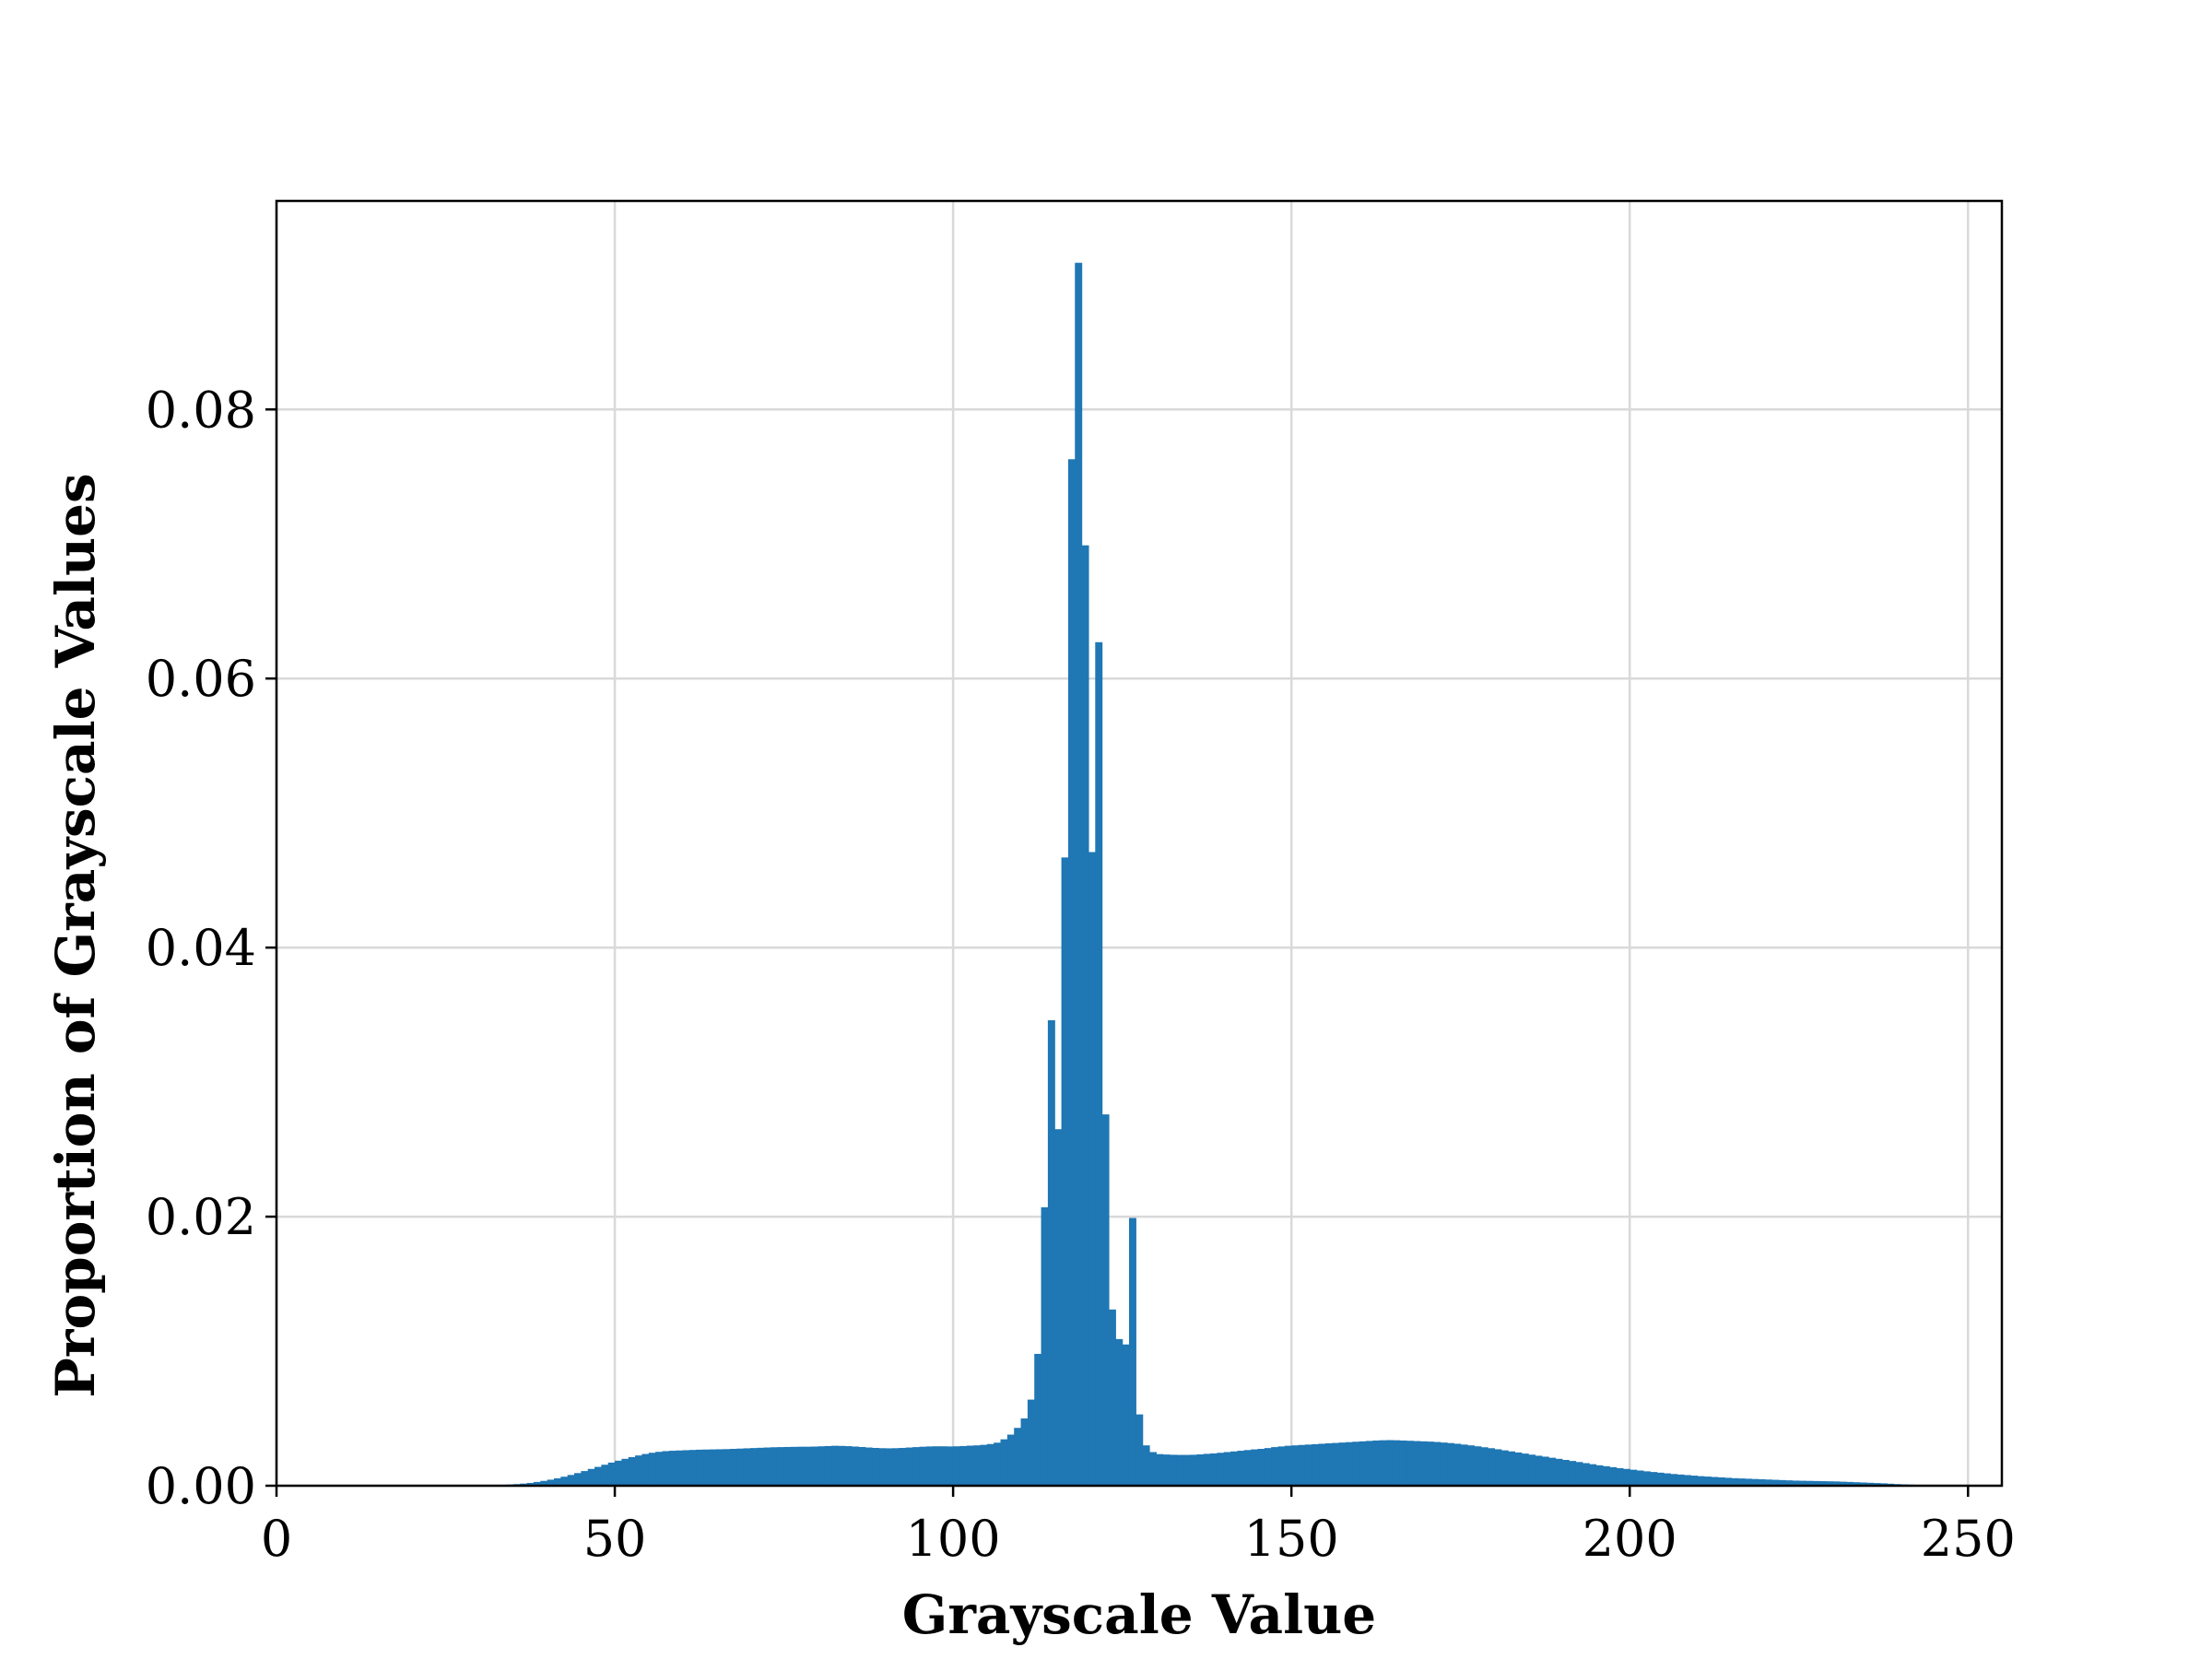 The width and height of the screenshot is (2212, 1659). What do you see at coordinates (75, 935) in the screenshot?
I see `y-axis-title: Proportion of Grayscale Values` at bounding box center [75, 935].